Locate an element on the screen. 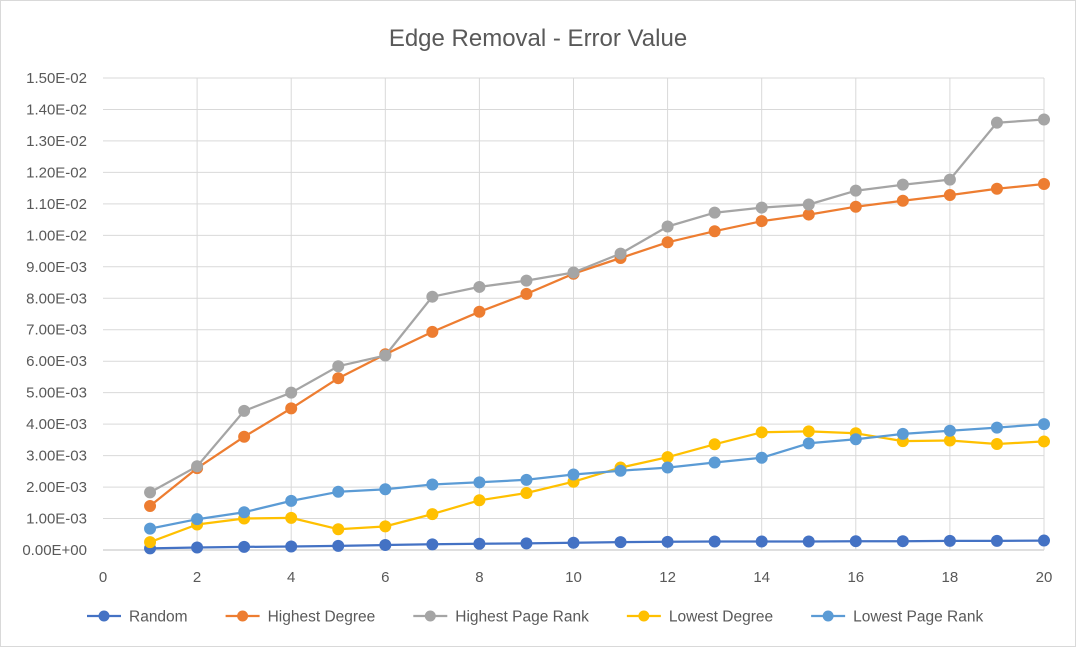 This screenshot has width=1076, height=647. x-axis-ticks: 0 2 4 6 8 10 12 14 16 18 20 is located at coordinates (576, 577).